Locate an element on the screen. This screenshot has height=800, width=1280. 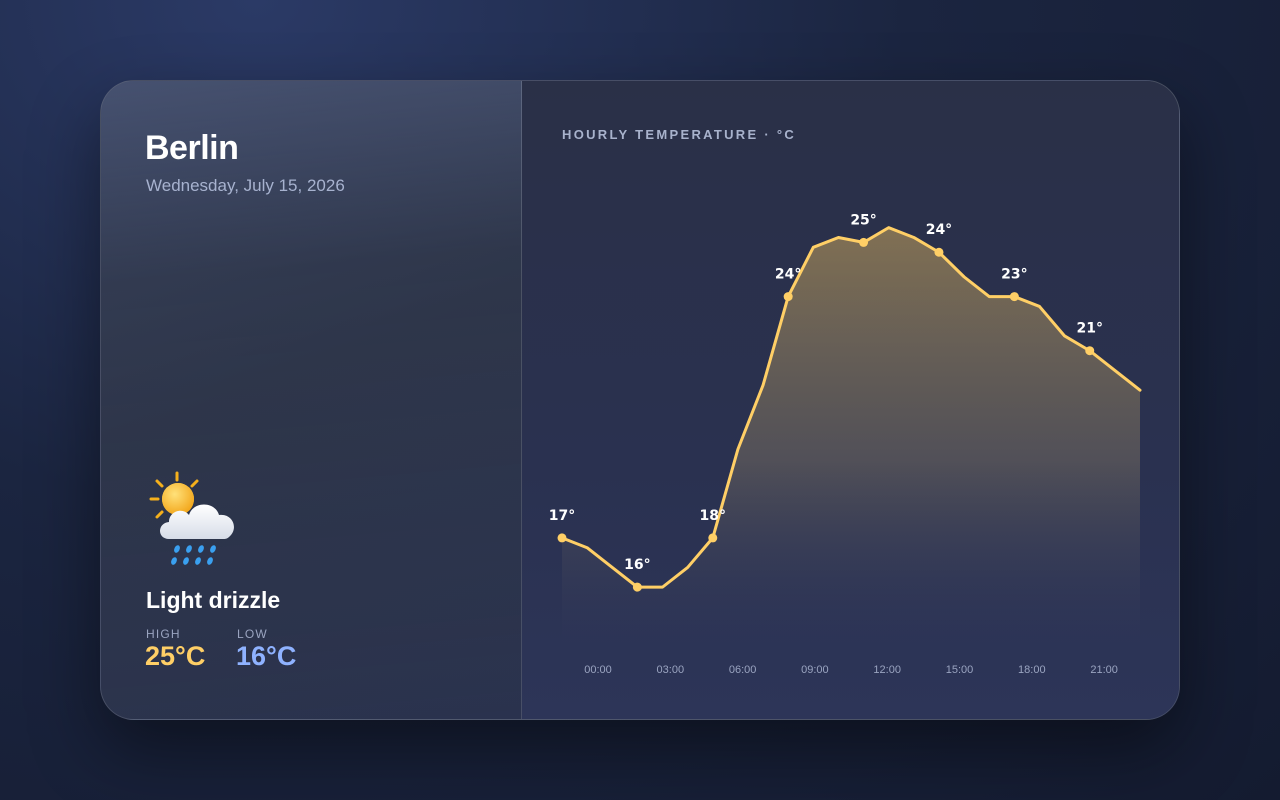
sun-behind-rain-cloud-icon is located at coordinates (191, 518).